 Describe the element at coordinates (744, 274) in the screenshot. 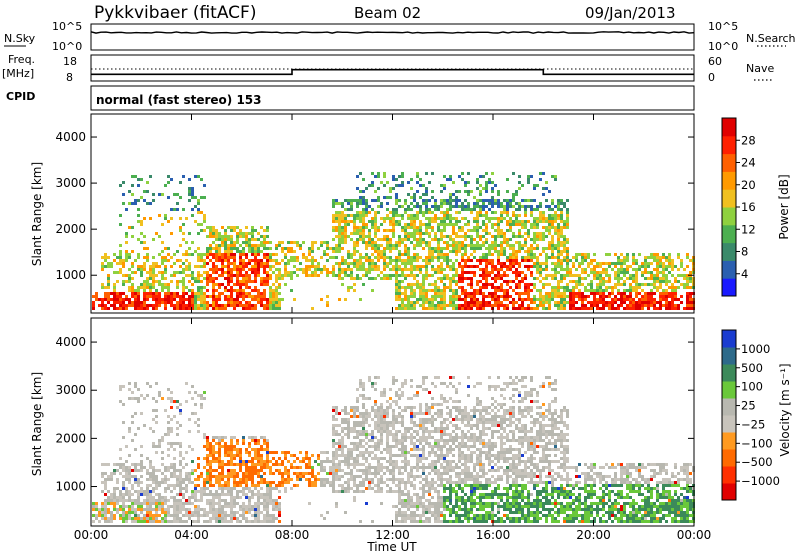

I see `colorbar-tick-label: 4` at that location.